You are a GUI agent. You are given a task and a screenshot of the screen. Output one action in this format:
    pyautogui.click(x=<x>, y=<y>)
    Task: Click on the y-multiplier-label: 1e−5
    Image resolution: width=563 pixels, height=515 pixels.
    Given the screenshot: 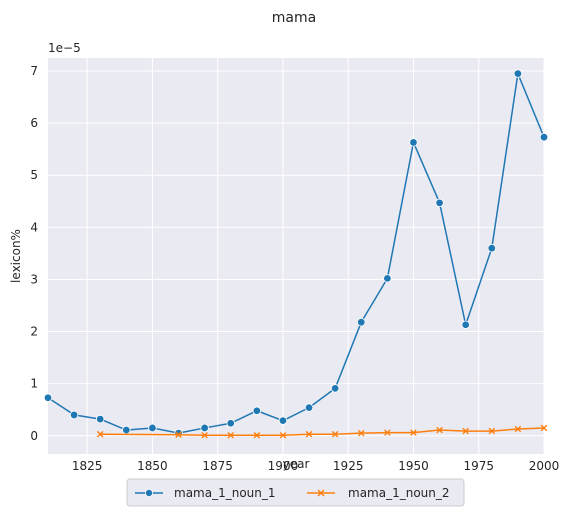 What is the action you would take?
    pyautogui.click(x=64, y=48)
    